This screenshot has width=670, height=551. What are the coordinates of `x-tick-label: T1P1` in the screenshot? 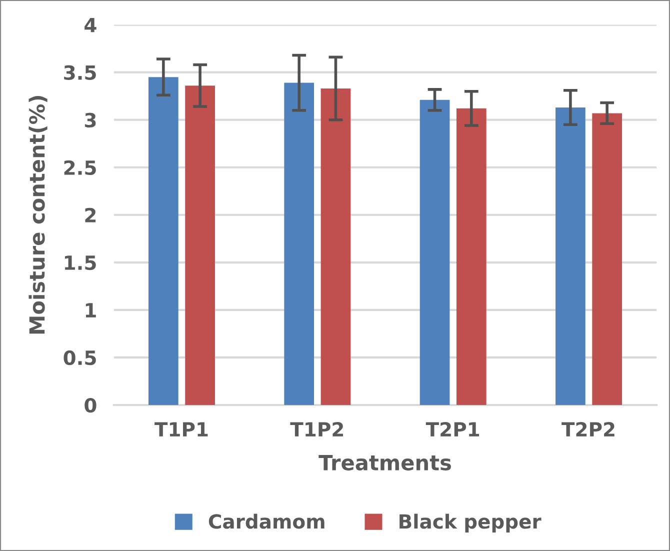 It's located at (181, 429).